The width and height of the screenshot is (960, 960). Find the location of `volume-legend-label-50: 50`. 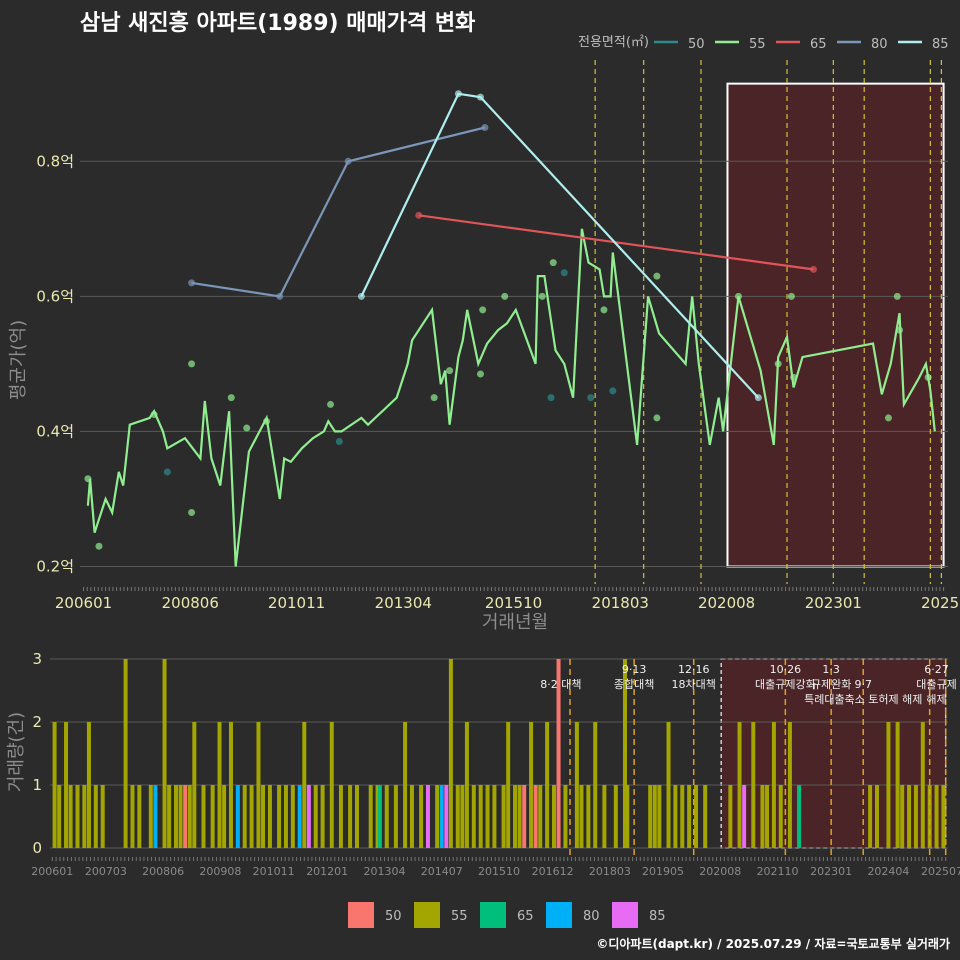

volume-legend-label-50: 50 is located at coordinates (393, 916).